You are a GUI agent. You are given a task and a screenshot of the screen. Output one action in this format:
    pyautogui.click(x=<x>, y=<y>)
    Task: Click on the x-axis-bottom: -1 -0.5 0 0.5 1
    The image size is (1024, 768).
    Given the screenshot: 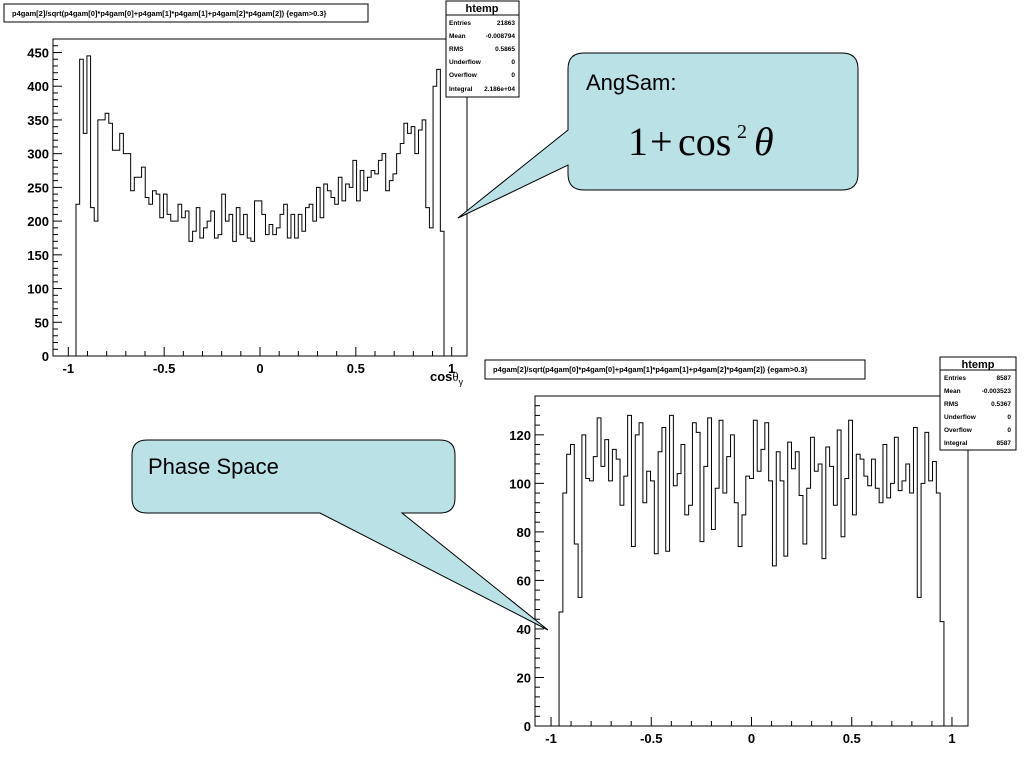 What is the action you would take?
    pyautogui.click(x=750, y=731)
    